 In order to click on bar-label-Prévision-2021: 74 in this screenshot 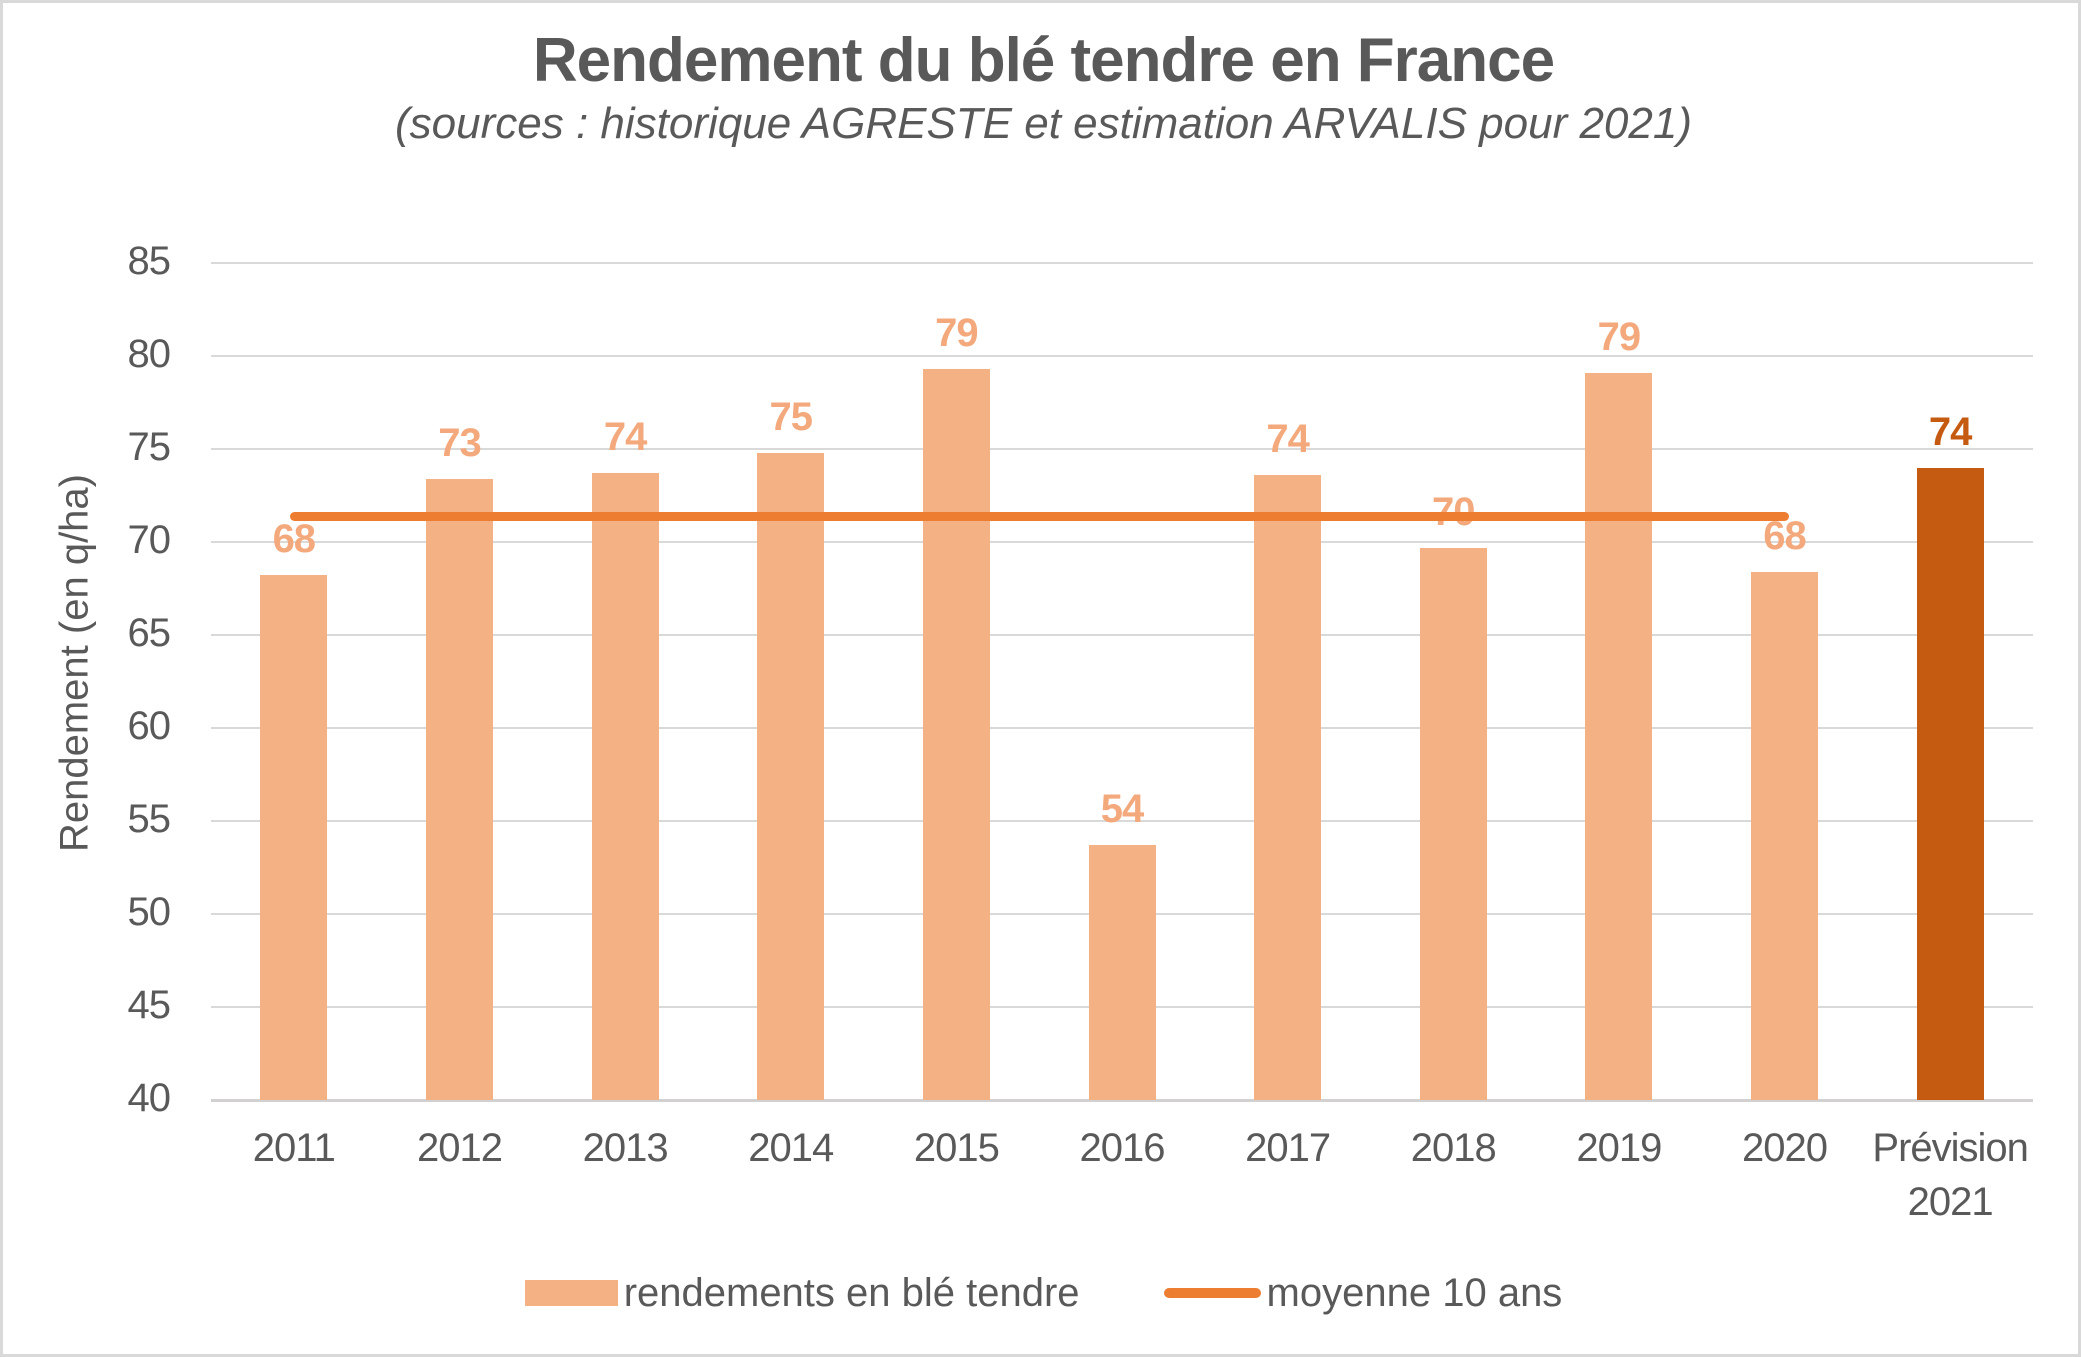, I will do `click(1950, 431)`.